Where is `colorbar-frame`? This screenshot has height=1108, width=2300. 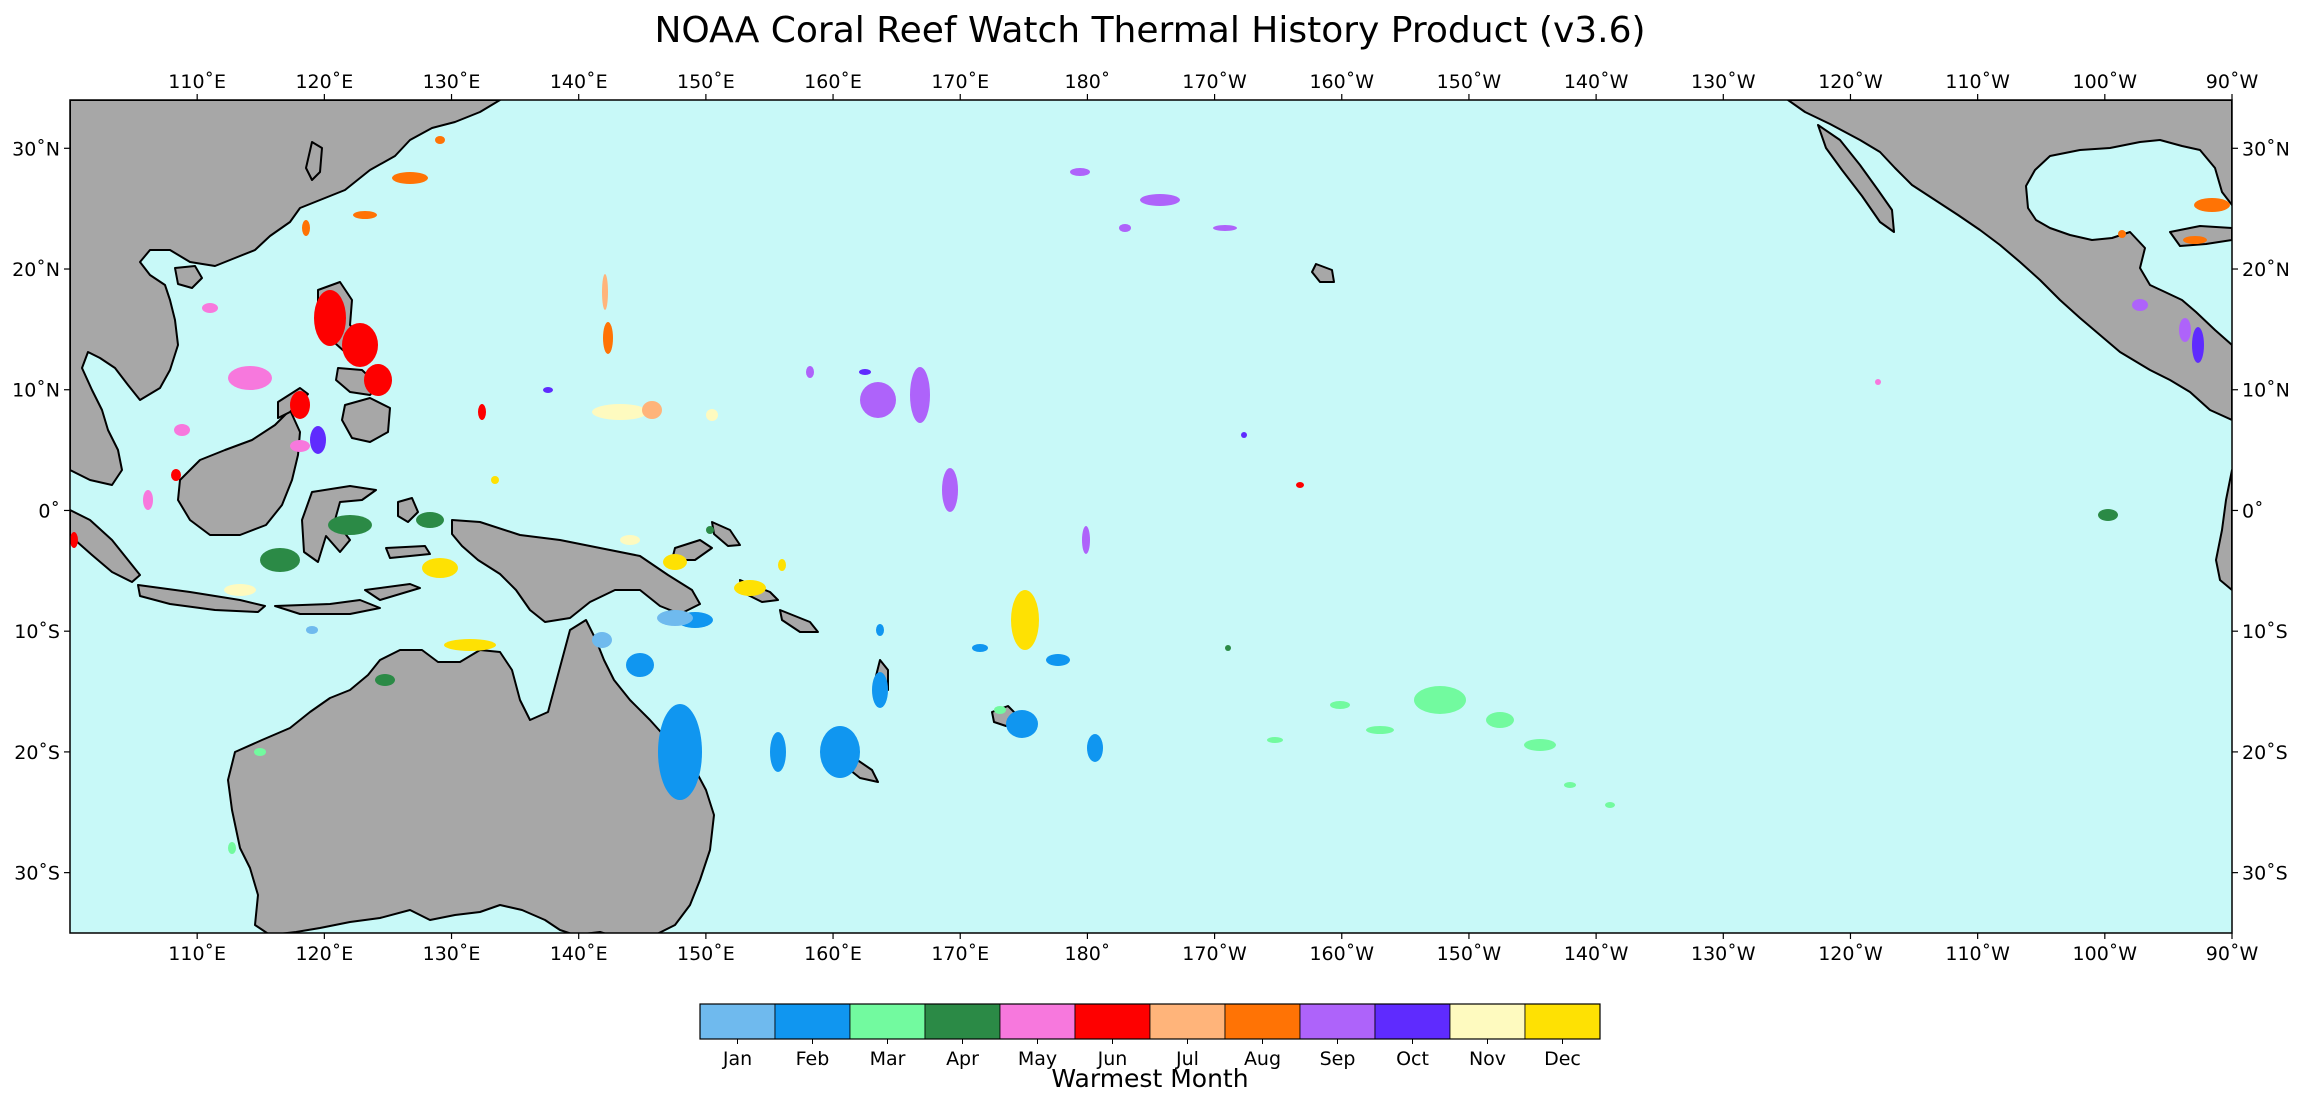
colorbar-frame is located at coordinates (1150, 1021).